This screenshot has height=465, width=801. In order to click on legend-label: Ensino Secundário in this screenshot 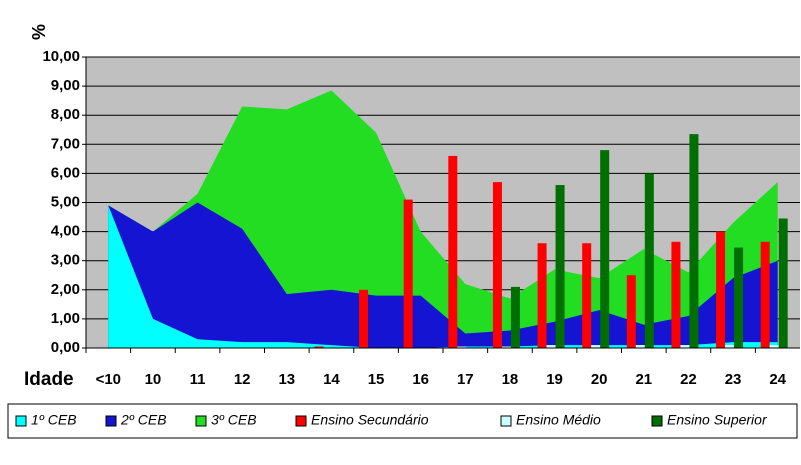, I will do `click(370, 420)`.